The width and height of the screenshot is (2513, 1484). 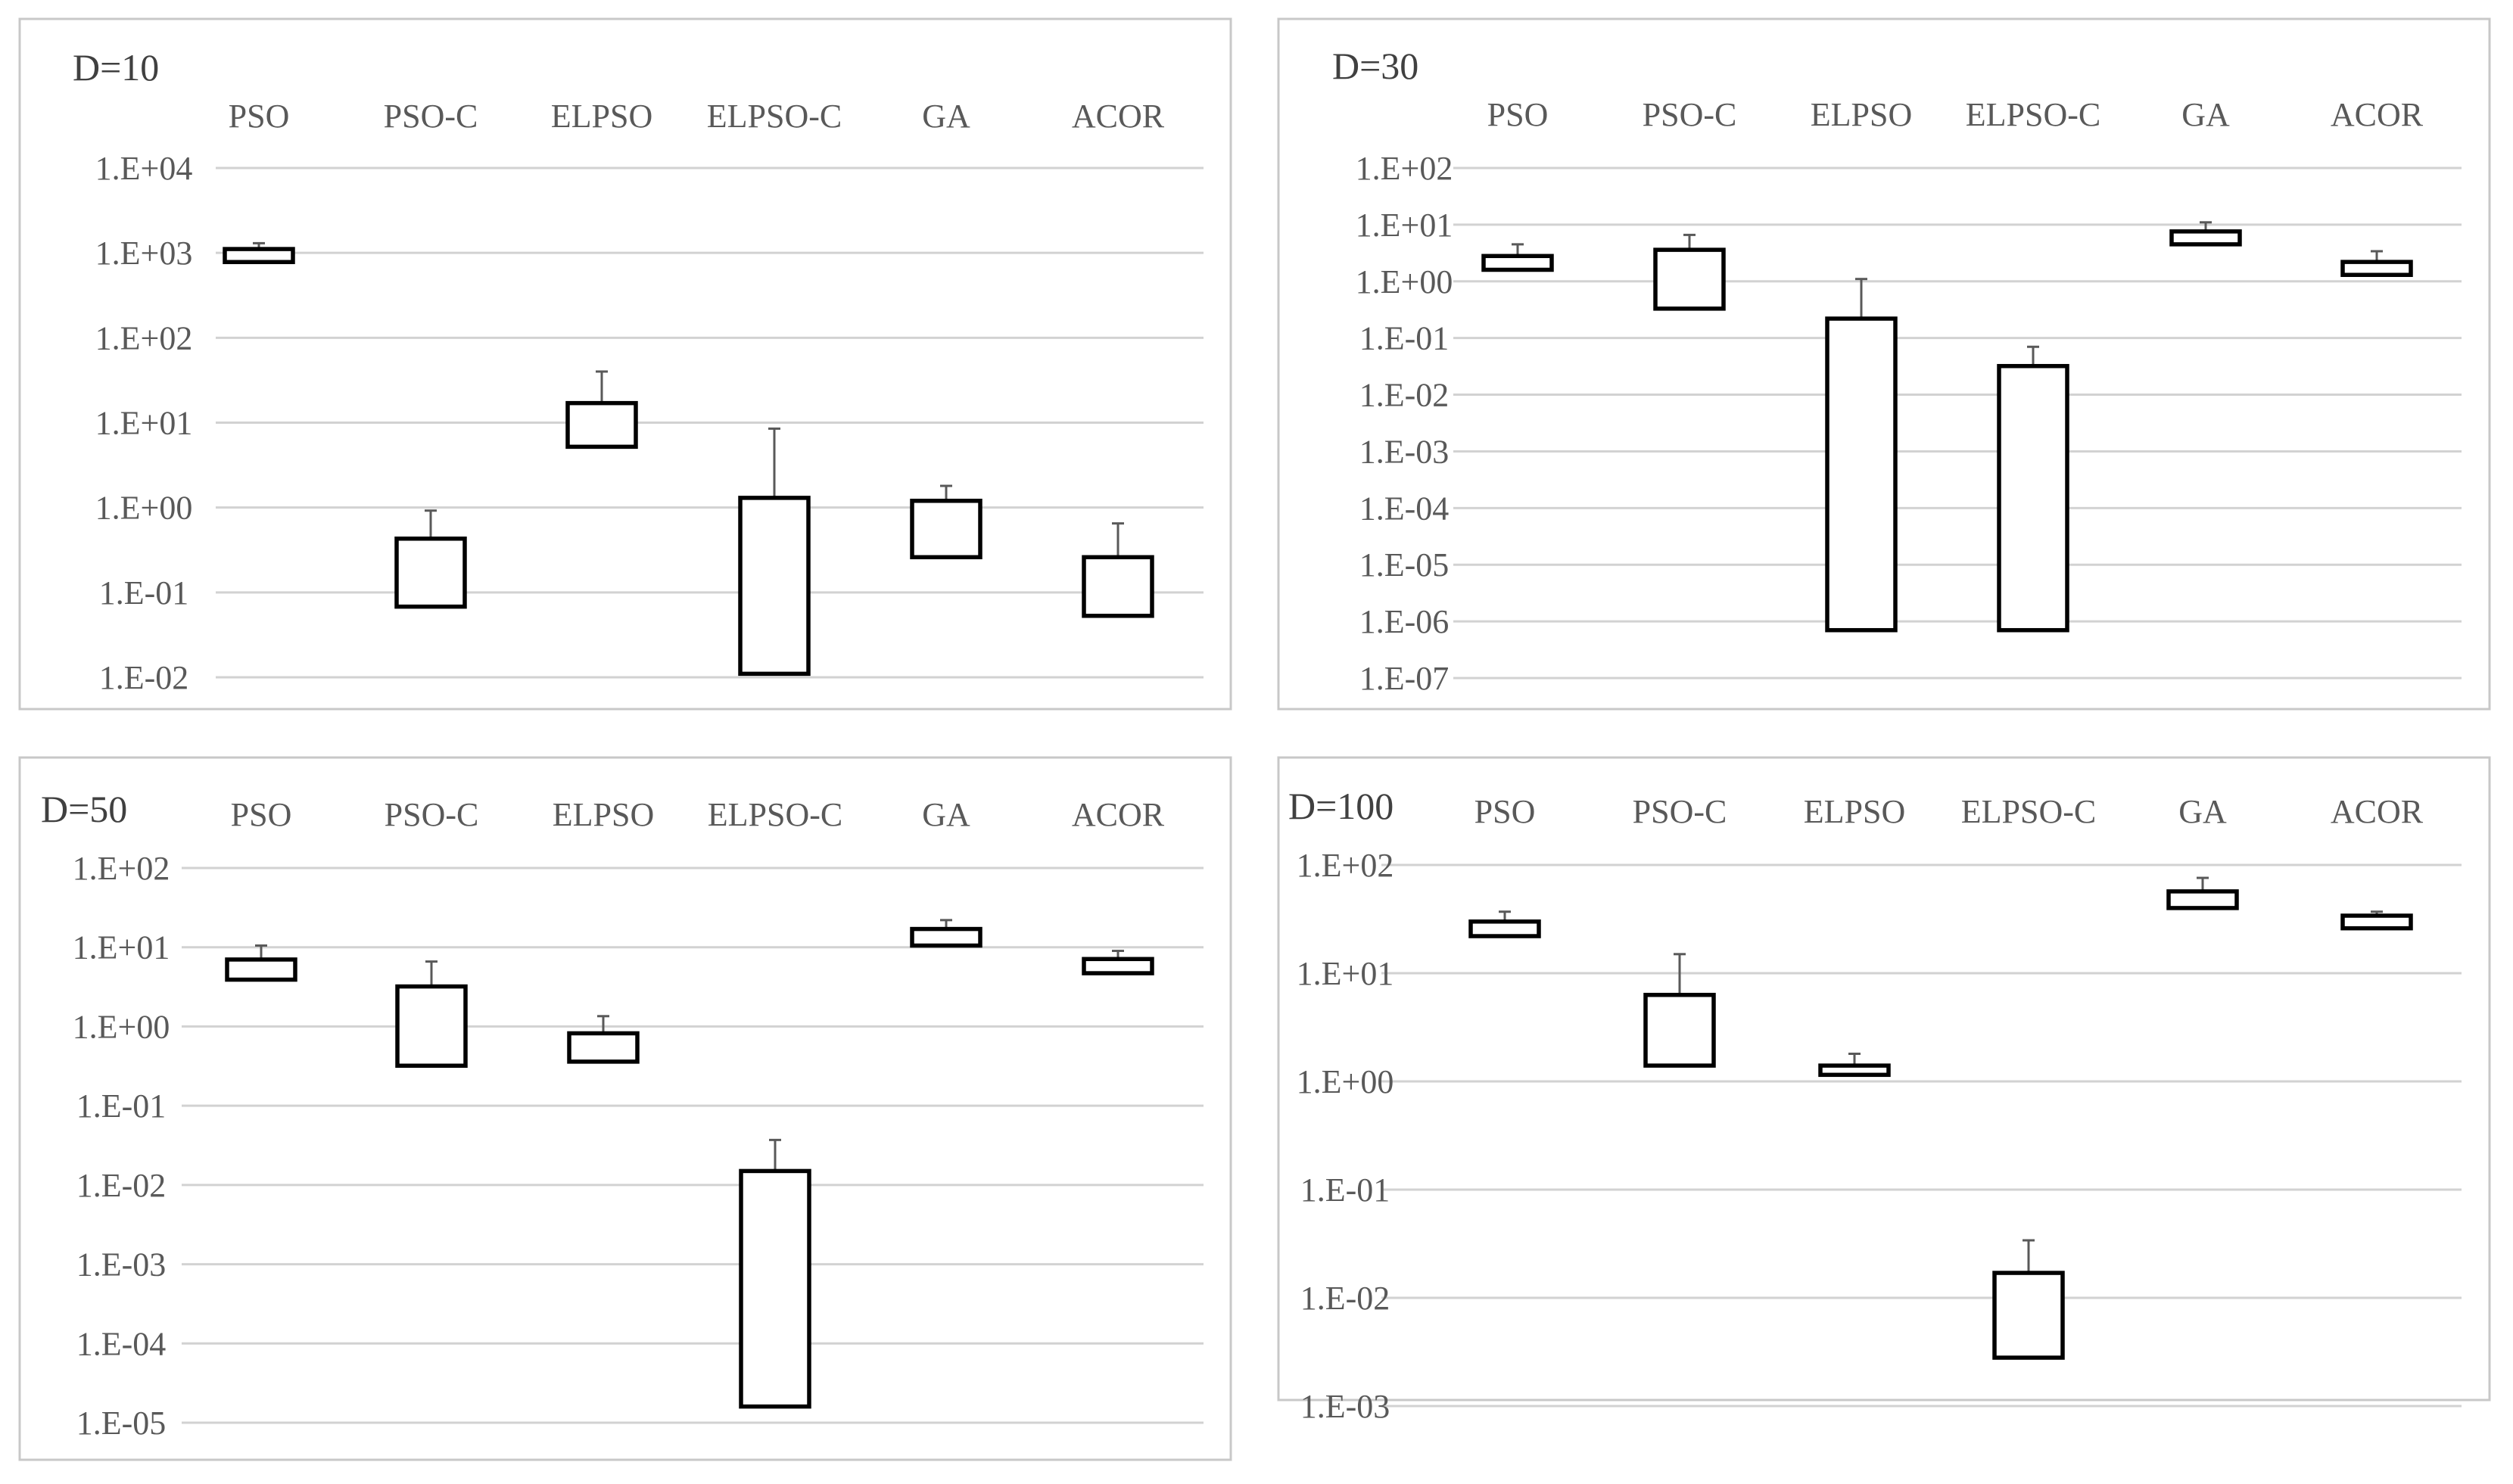 What do you see at coordinates (1404, 678) in the screenshot?
I see `y-tick-label: 1.E-07` at bounding box center [1404, 678].